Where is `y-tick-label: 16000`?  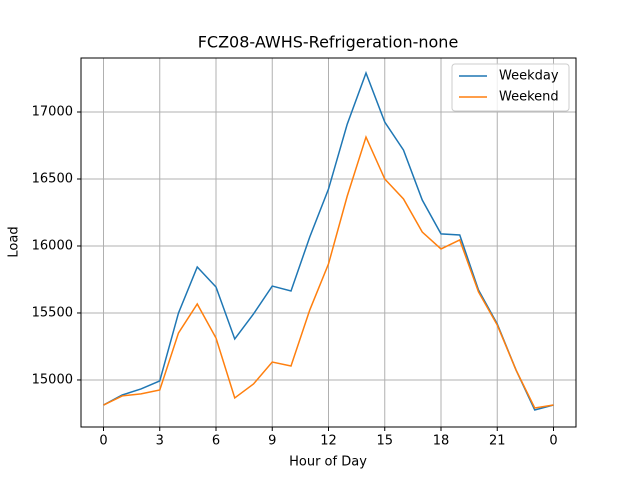 y-tick-label: 16000 is located at coordinates (52, 245).